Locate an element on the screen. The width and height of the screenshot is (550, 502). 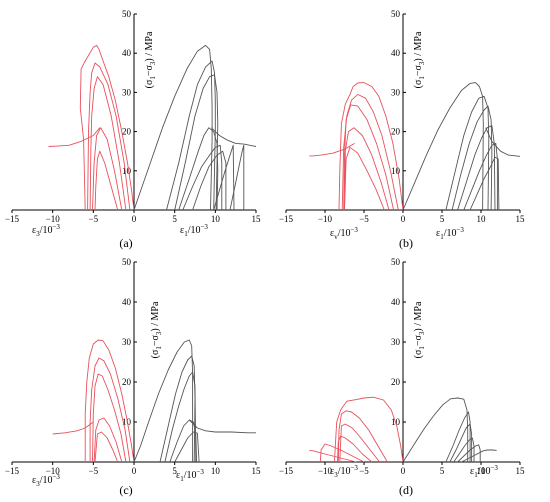
panel-label: (d) is located at coordinates (406, 490).